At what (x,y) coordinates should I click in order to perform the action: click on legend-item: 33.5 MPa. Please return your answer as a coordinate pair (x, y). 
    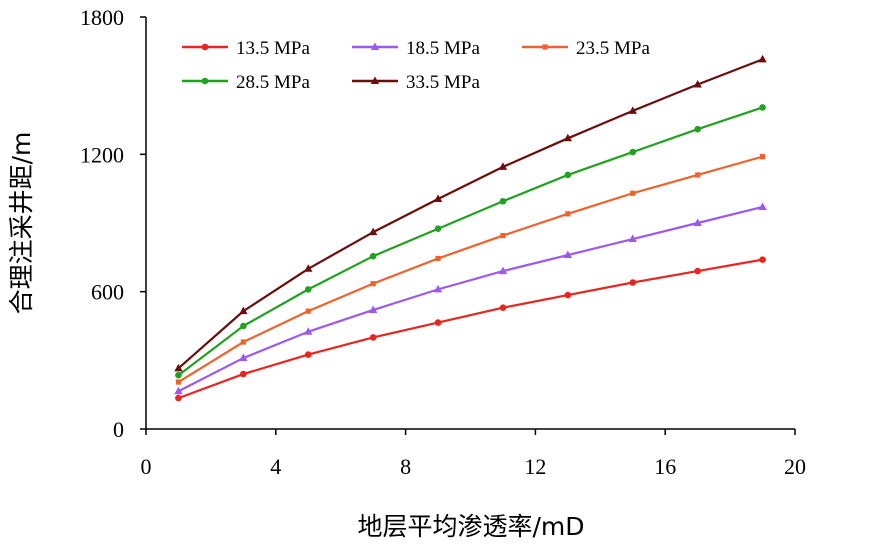
    Looking at the image, I should click on (416, 82).